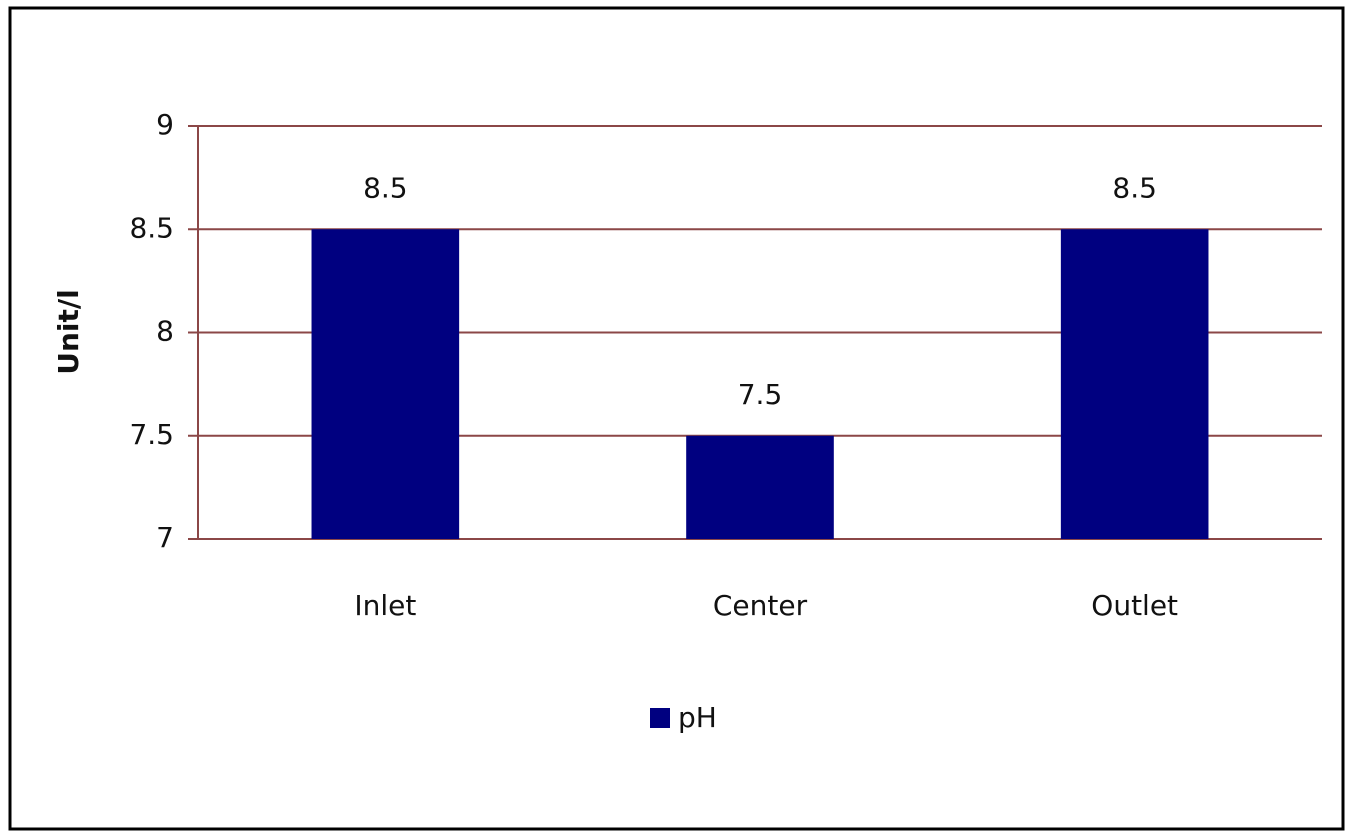 The height and width of the screenshot is (832, 1354). I want to click on y-tick-label: 7, so click(165, 537).